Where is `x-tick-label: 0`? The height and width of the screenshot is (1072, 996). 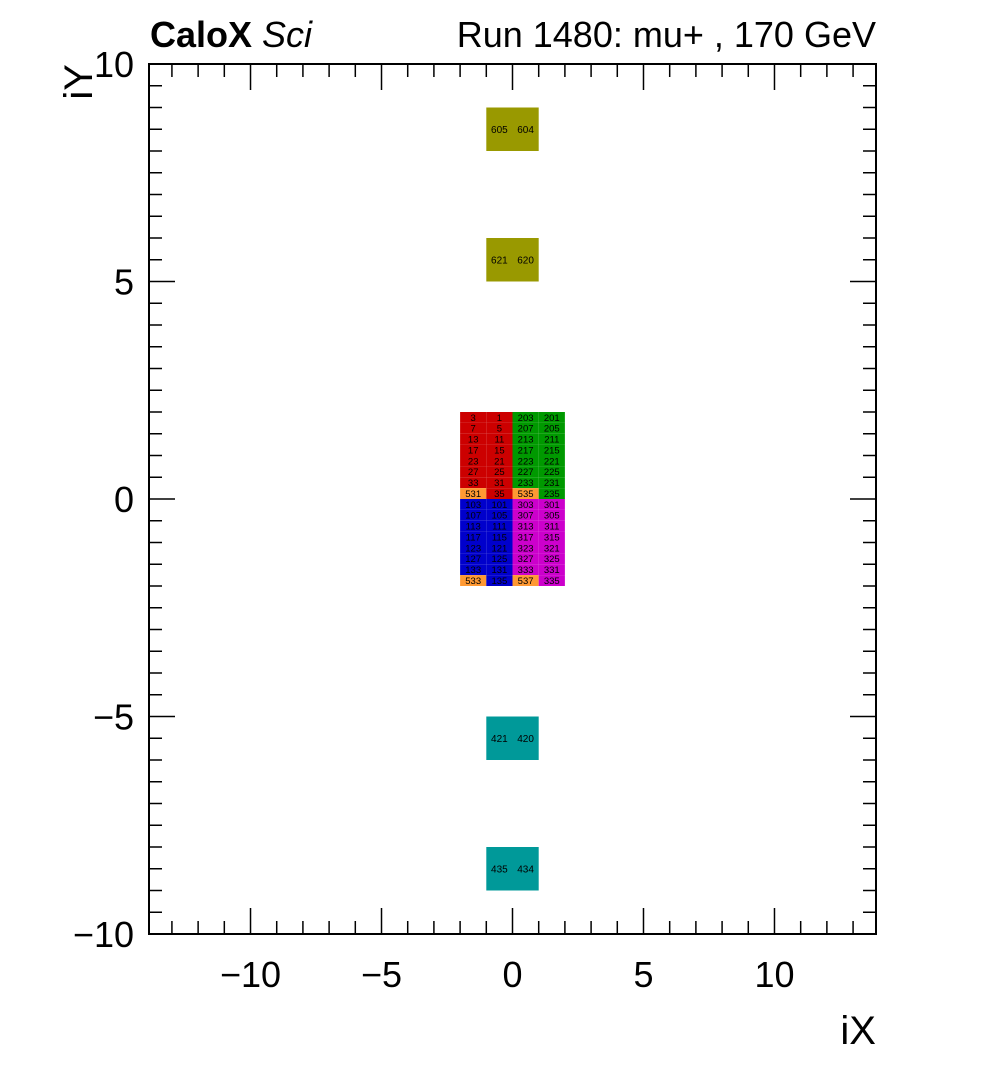
x-tick-label: 0 is located at coordinates (512, 974).